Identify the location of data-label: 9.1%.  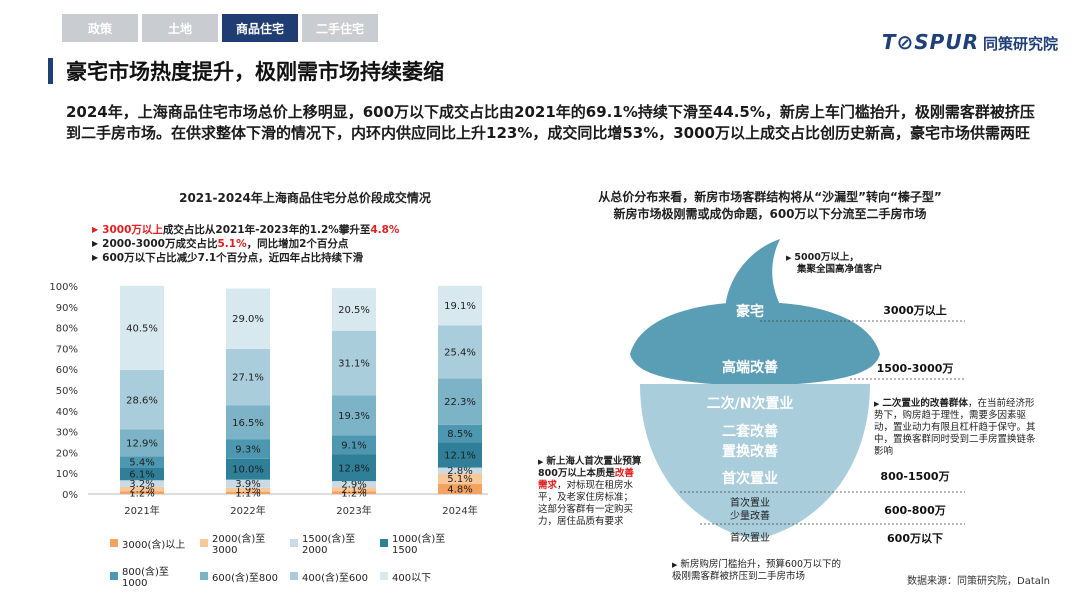
(353, 446).